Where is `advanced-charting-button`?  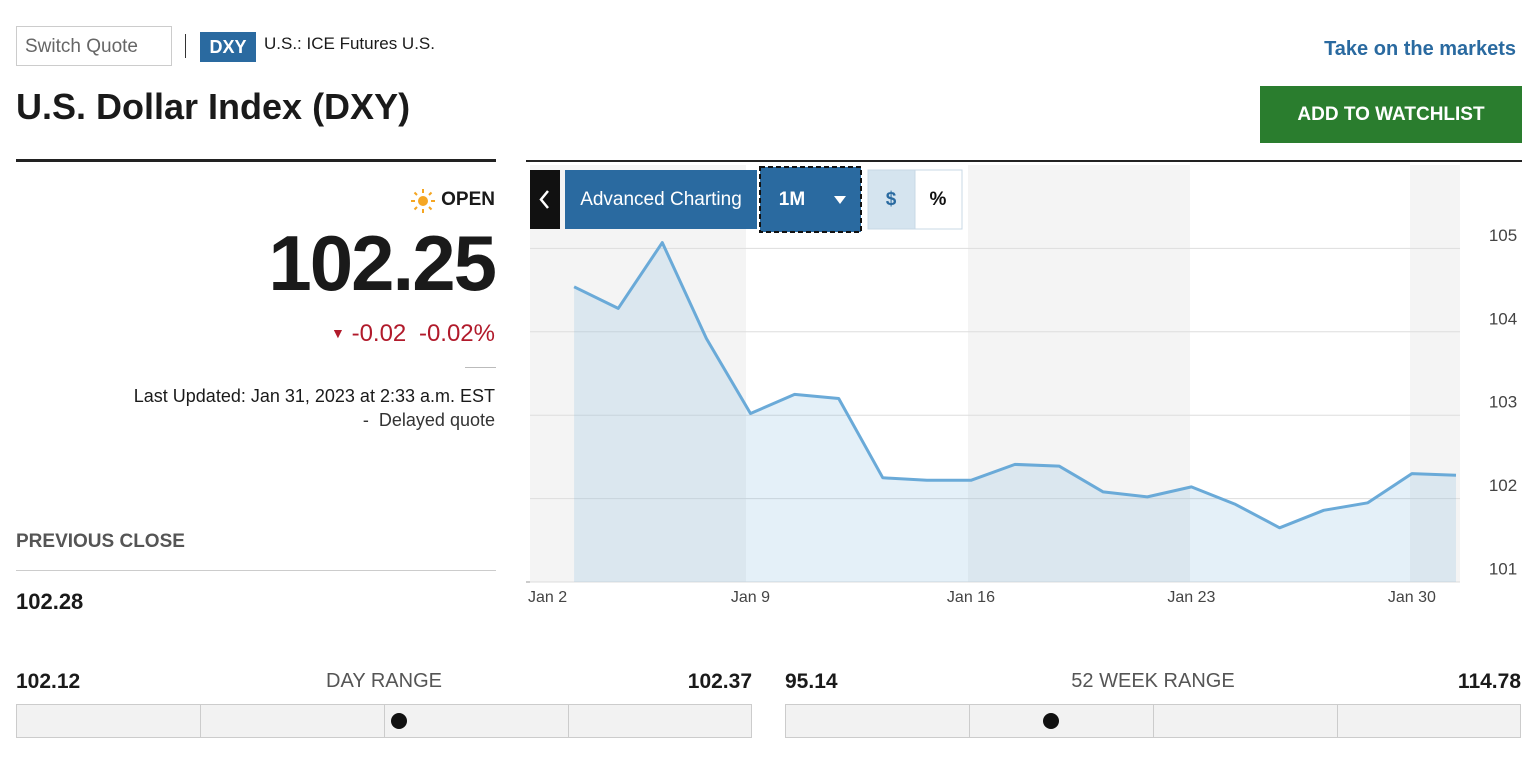
advanced-charting-button is located at coordinates (661, 199).